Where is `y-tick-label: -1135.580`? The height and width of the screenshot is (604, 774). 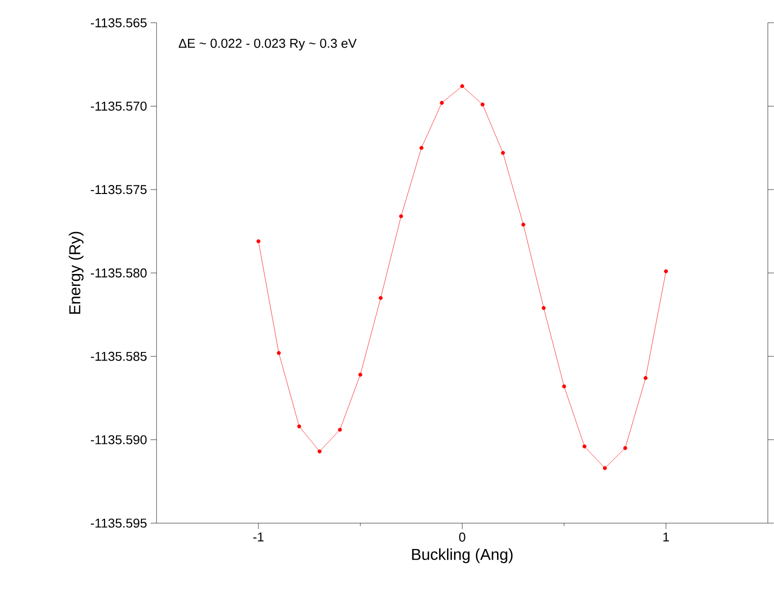 y-tick-label: -1135.580 is located at coordinates (118, 273).